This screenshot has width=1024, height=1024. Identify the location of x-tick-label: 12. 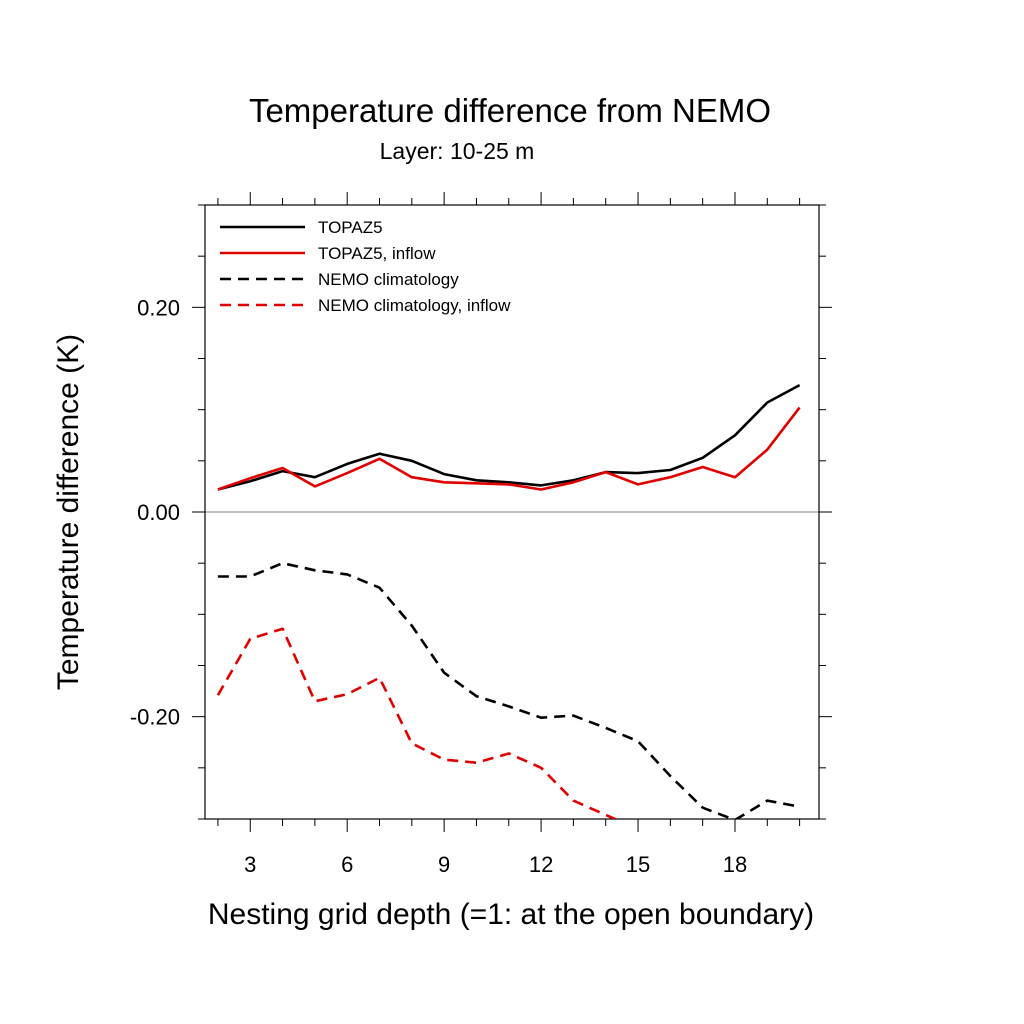
(541, 864).